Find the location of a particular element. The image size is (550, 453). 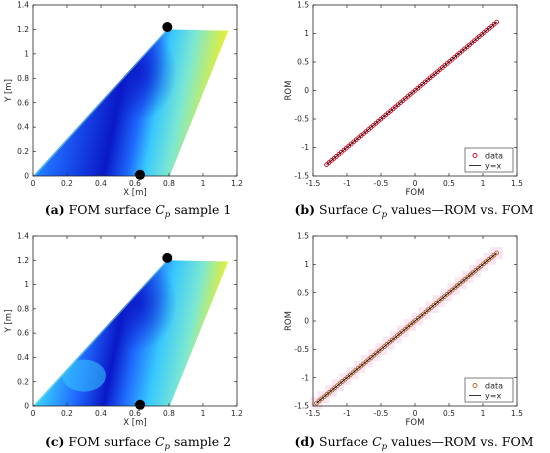

leading-edge-band is located at coordinates (100, 333).